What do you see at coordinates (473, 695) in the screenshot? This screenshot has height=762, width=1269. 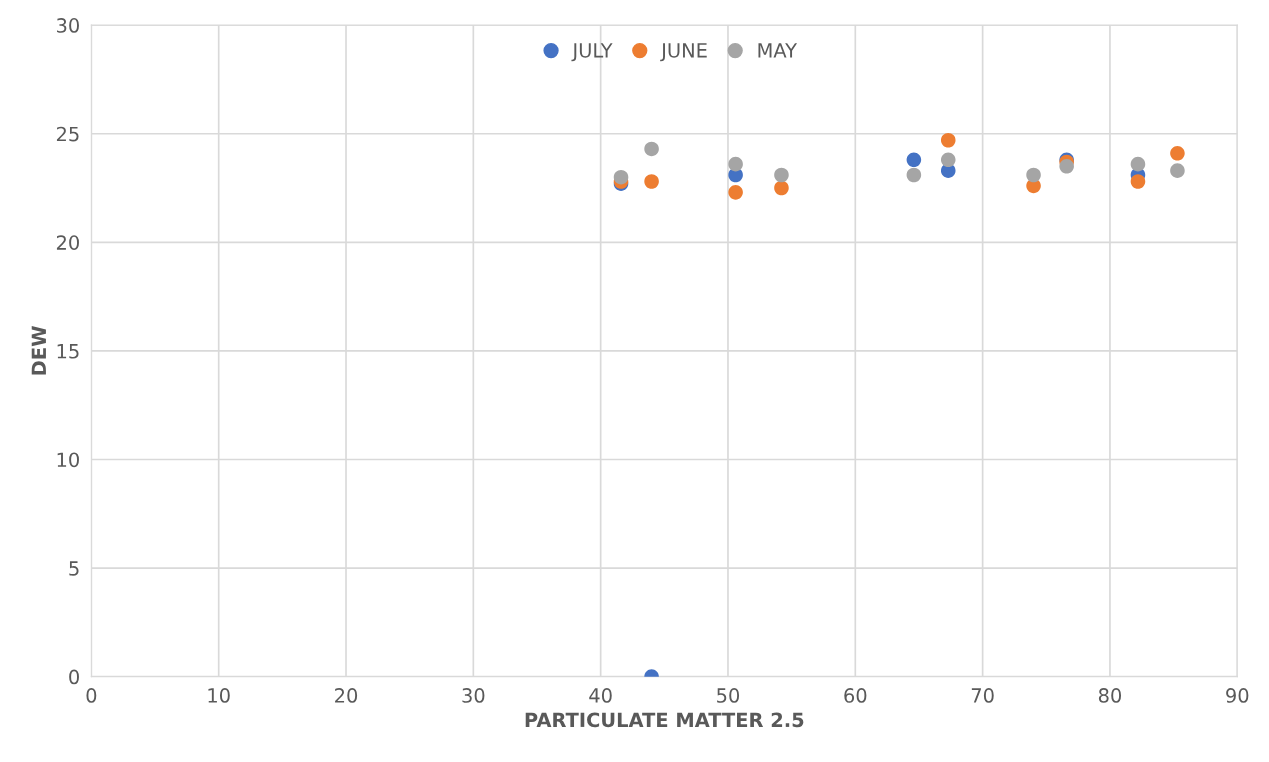 I see `x-tick-label: 30` at bounding box center [473, 695].